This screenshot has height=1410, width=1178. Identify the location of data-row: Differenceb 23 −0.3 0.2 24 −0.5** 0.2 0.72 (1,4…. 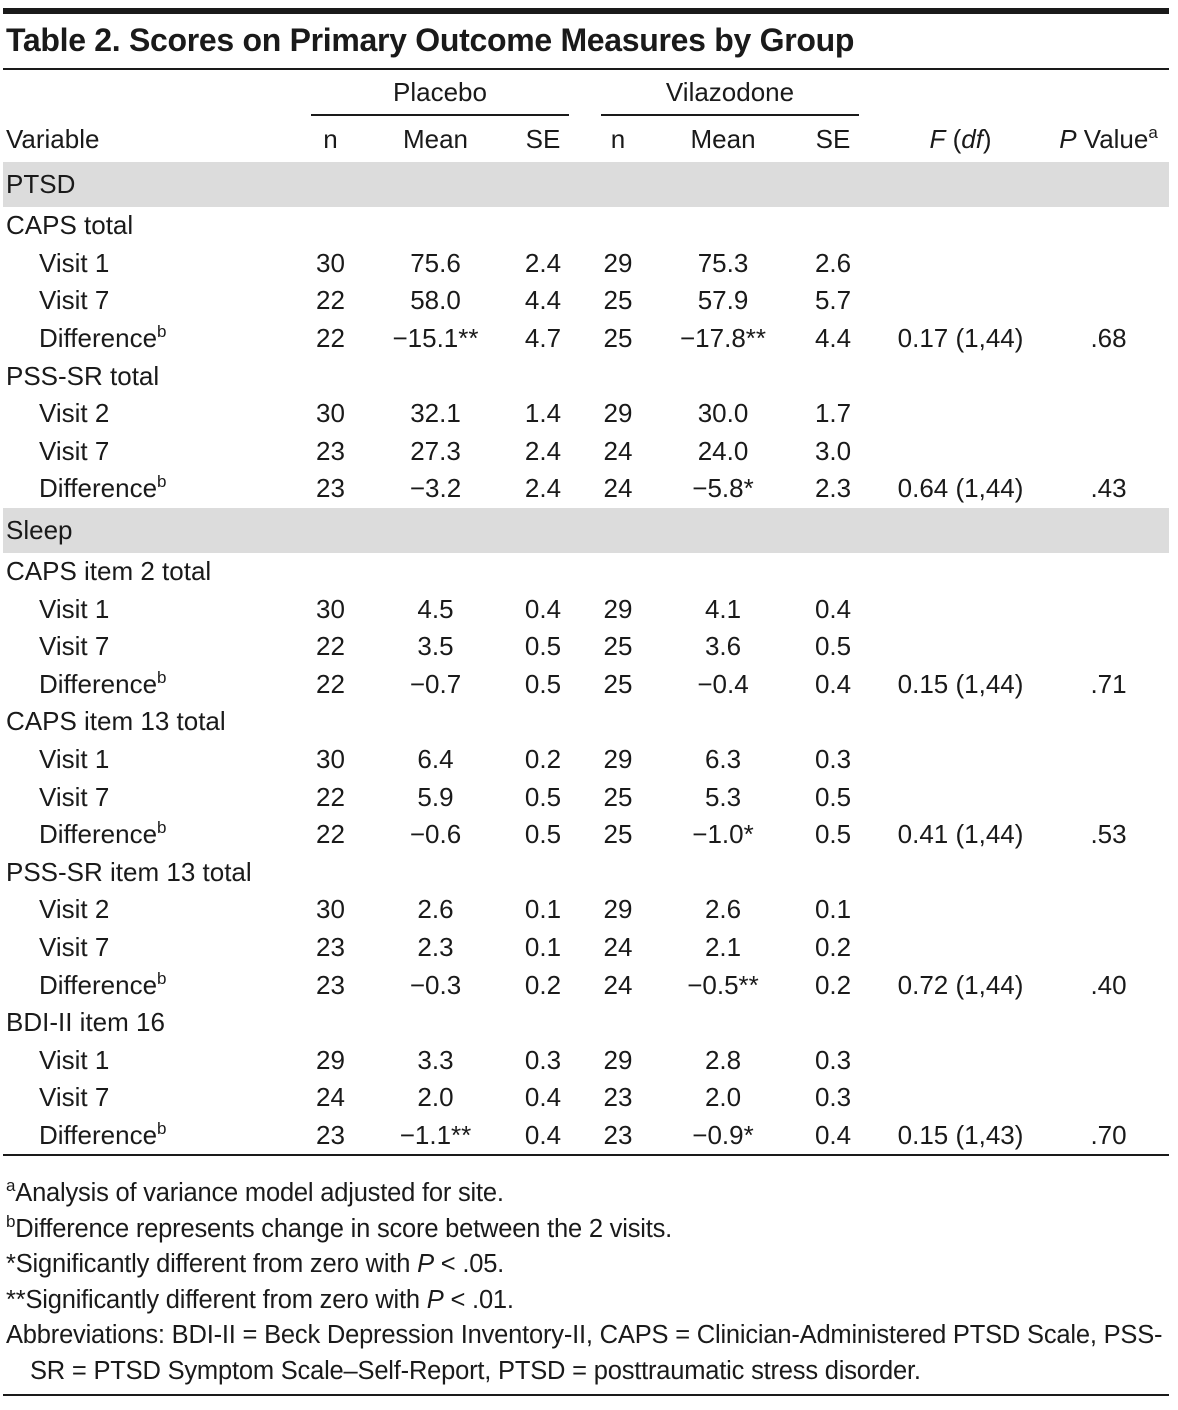
(586, 985).